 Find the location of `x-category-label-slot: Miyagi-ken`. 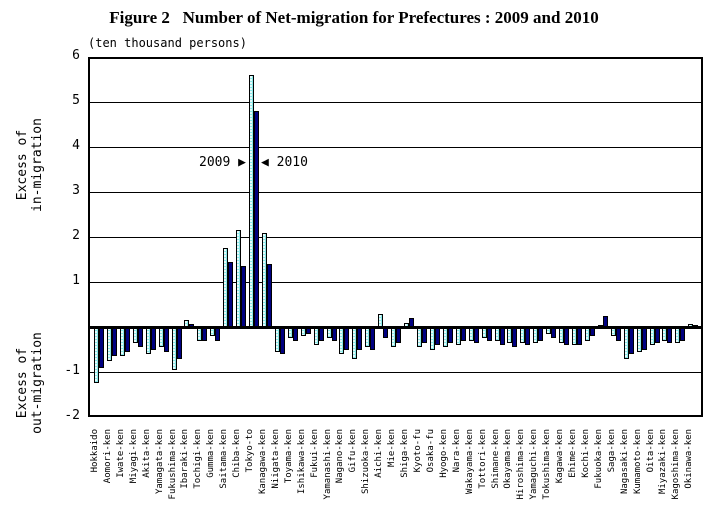

x-category-label-slot: Miyagi-ken is located at coordinates (134, 474).